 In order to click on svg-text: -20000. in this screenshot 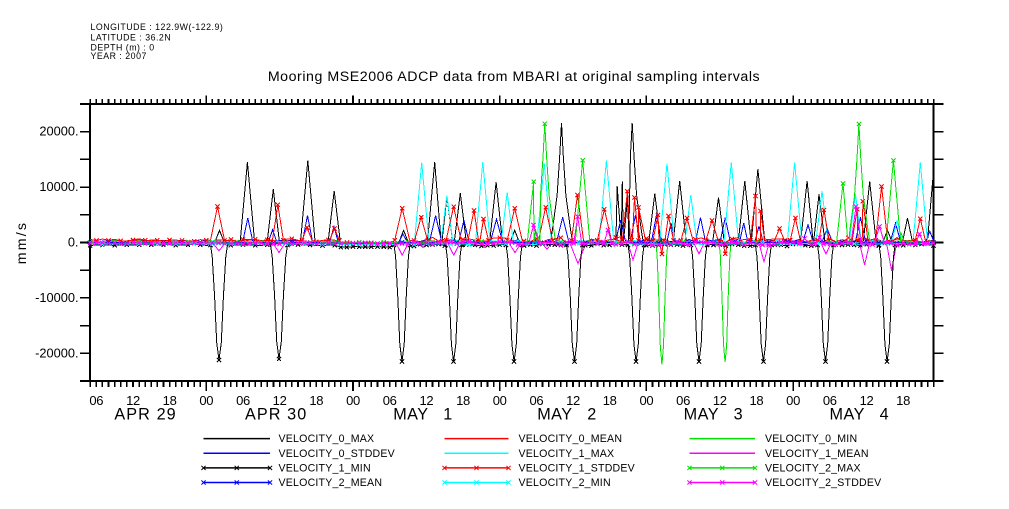, I will do `click(56, 352)`.